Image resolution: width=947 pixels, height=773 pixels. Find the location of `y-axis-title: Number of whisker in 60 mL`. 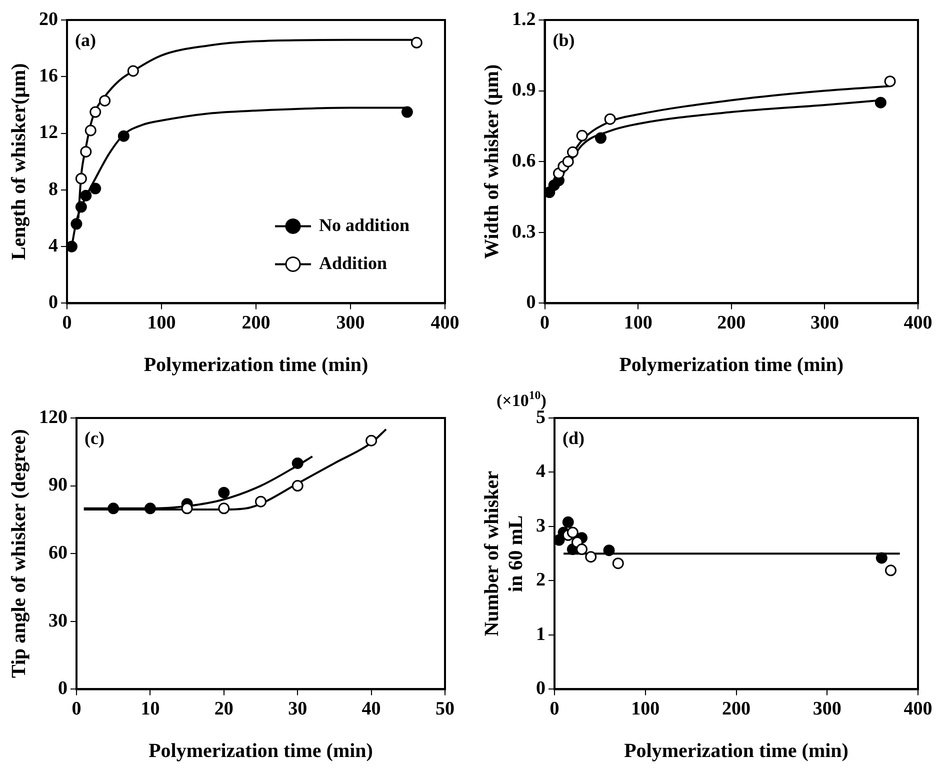

y-axis-title: Number of whisker in 60 mL is located at coordinates (504, 553).